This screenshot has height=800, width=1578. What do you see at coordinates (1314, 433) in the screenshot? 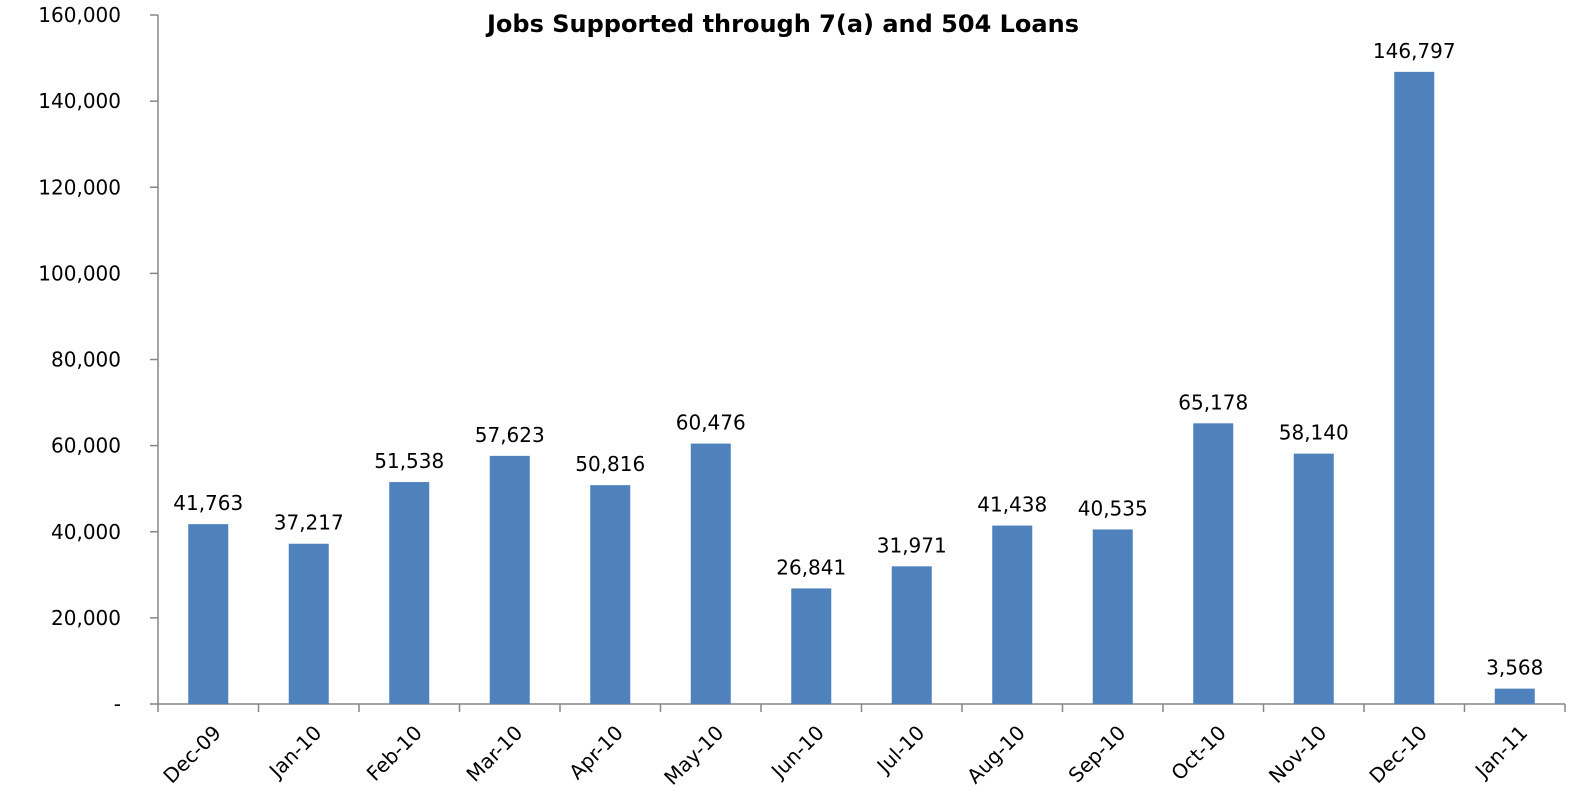
I see `data-label: 58,140` at bounding box center [1314, 433].